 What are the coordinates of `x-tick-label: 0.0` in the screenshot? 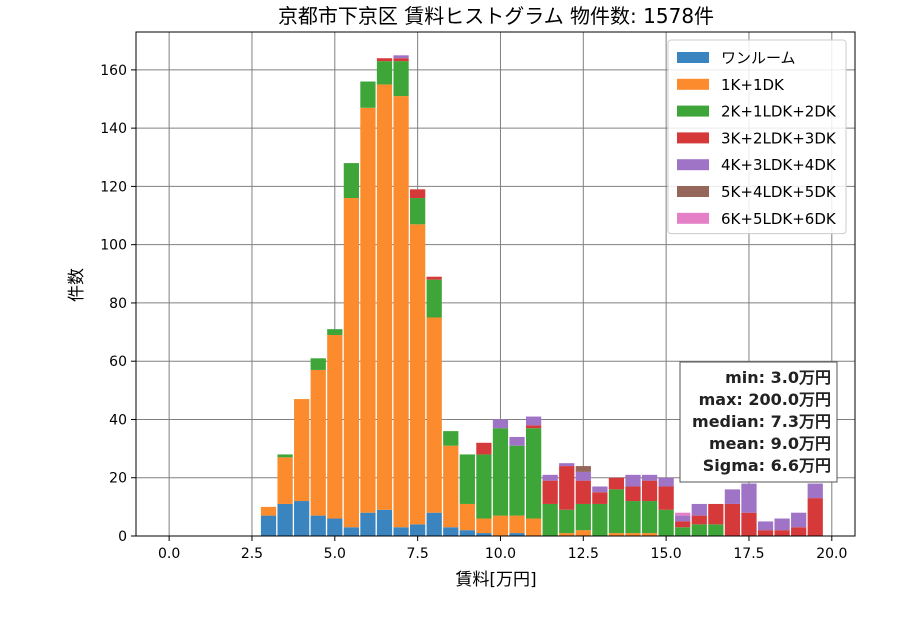 It's located at (169, 554).